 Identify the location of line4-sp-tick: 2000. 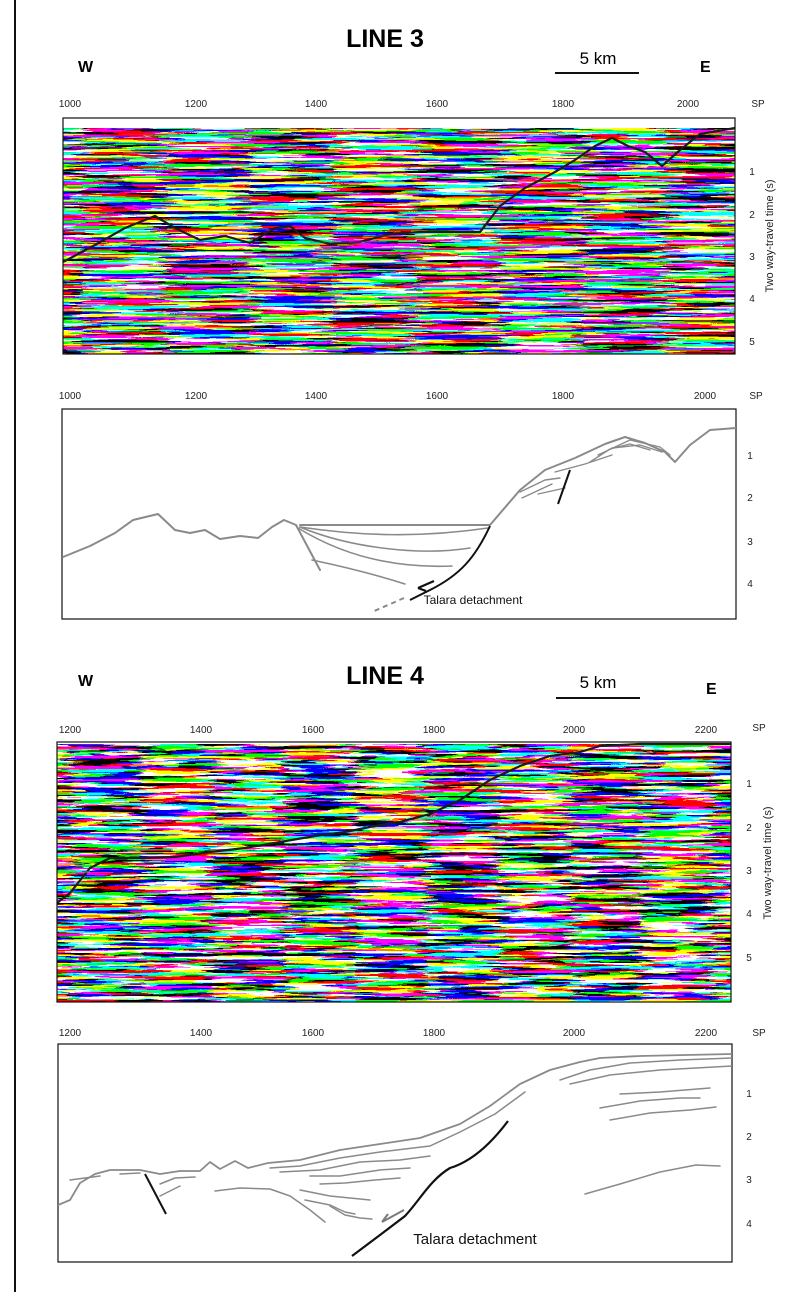
(574, 730).